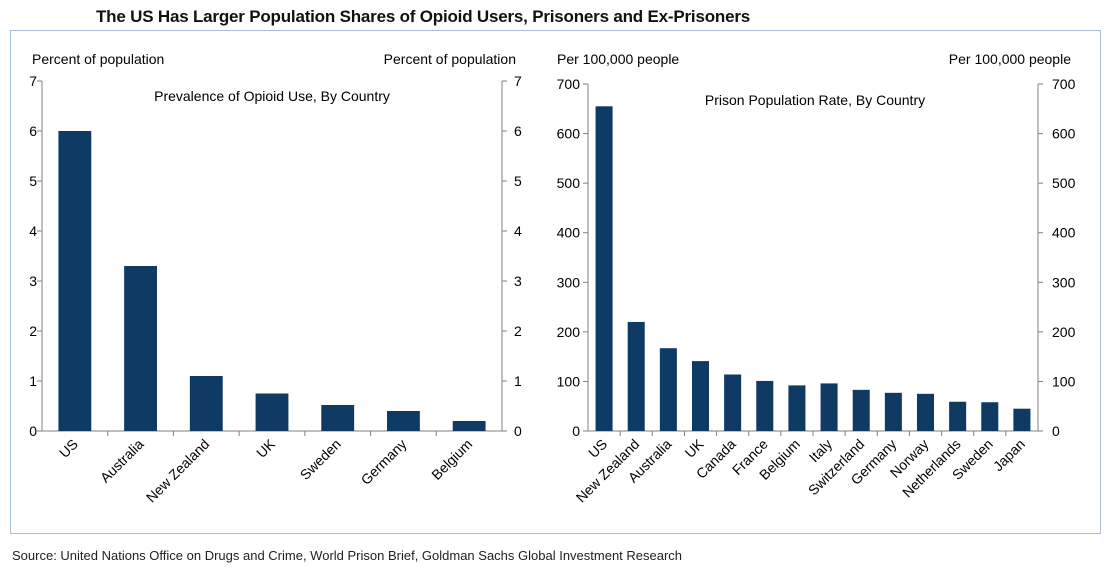 This screenshot has width=1112, height=570. What do you see at coordinates (569, 134) in the screenshot?
I see `y-tick-label-left: 600` at bounding box center [569, 134].